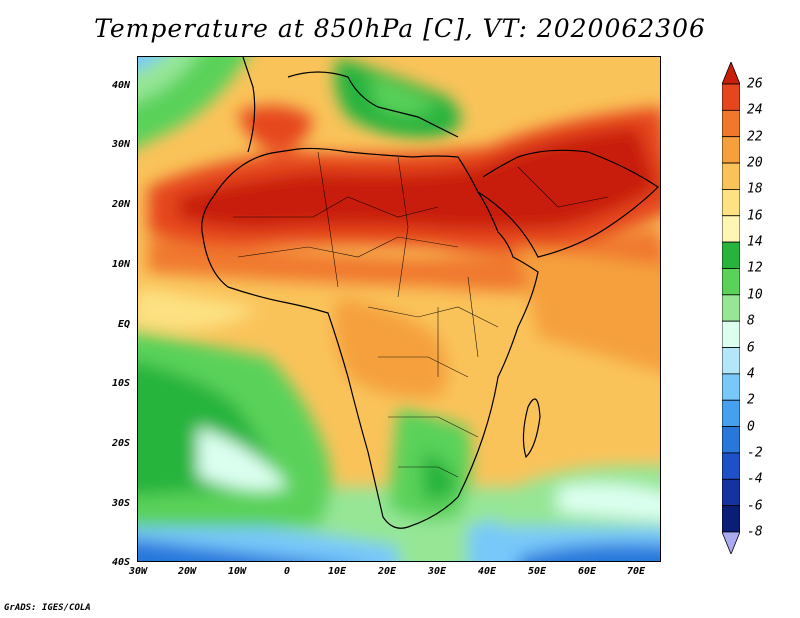 Image resolution: width=800 pixels, height=618 pixels. What do you see at coordinates (751, 400) in the screenshot?
I see `colorbar-label: 2` at bounding box center [751, 400].